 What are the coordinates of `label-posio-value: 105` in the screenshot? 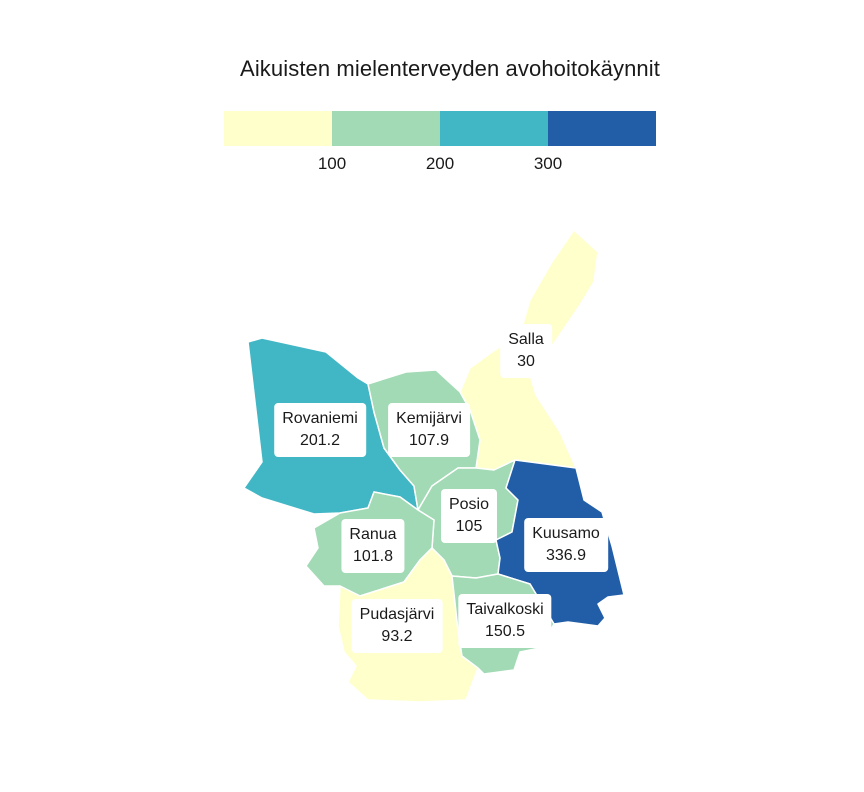 It's located at (469, 526).